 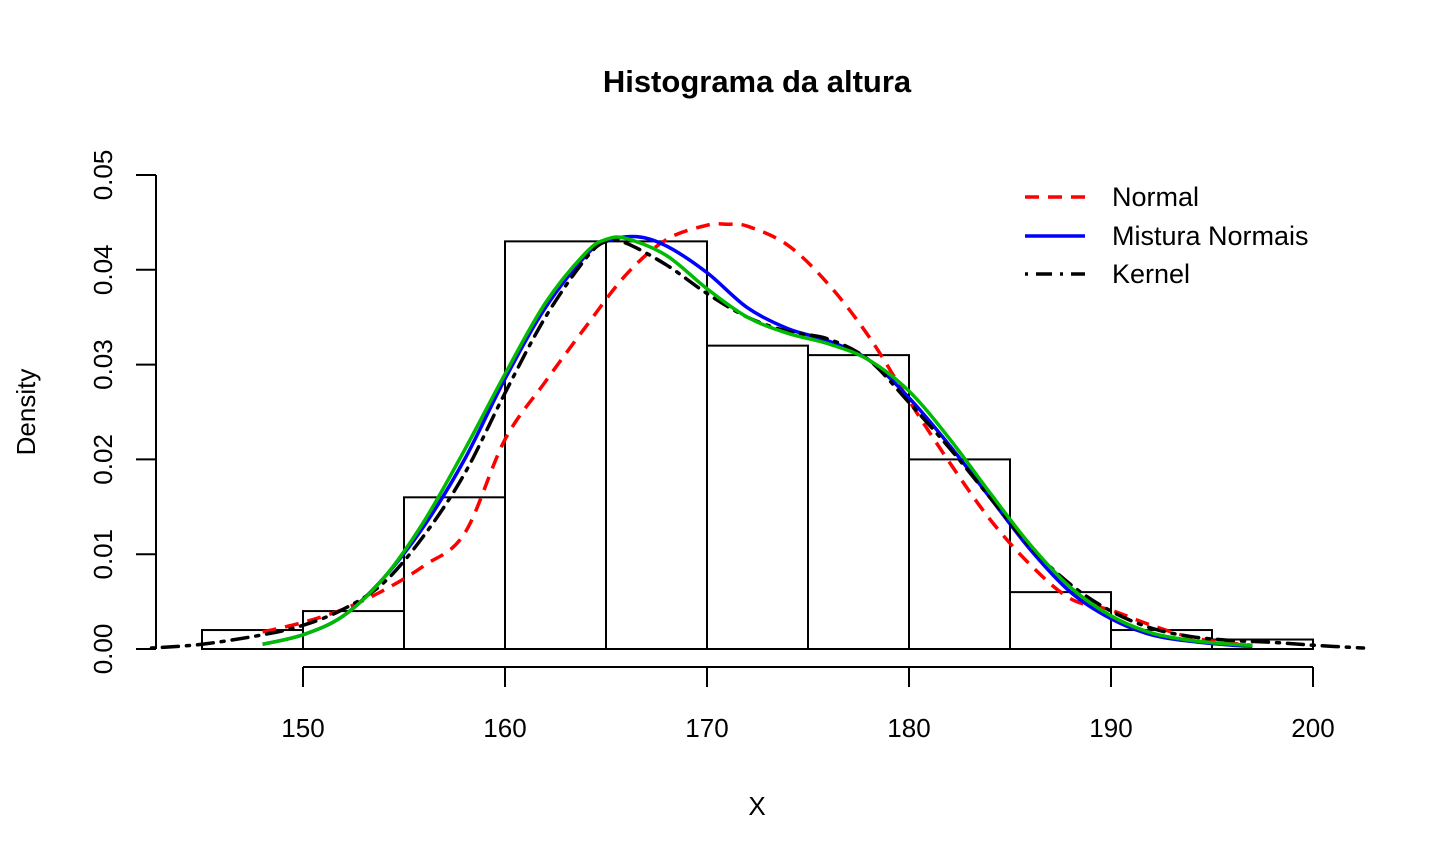 I want to click on y-tick-label: 0.05, so click(x=103, y=175).